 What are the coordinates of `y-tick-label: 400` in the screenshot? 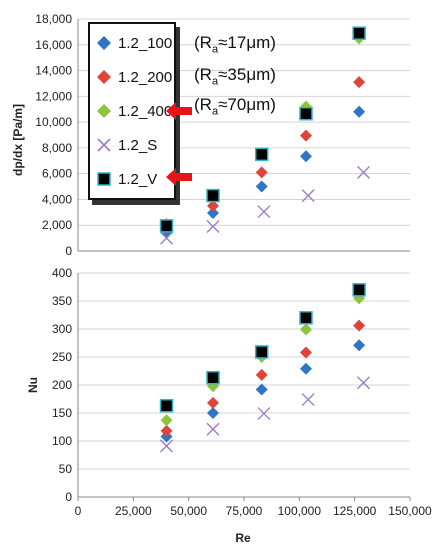 It's located at (62, 273).